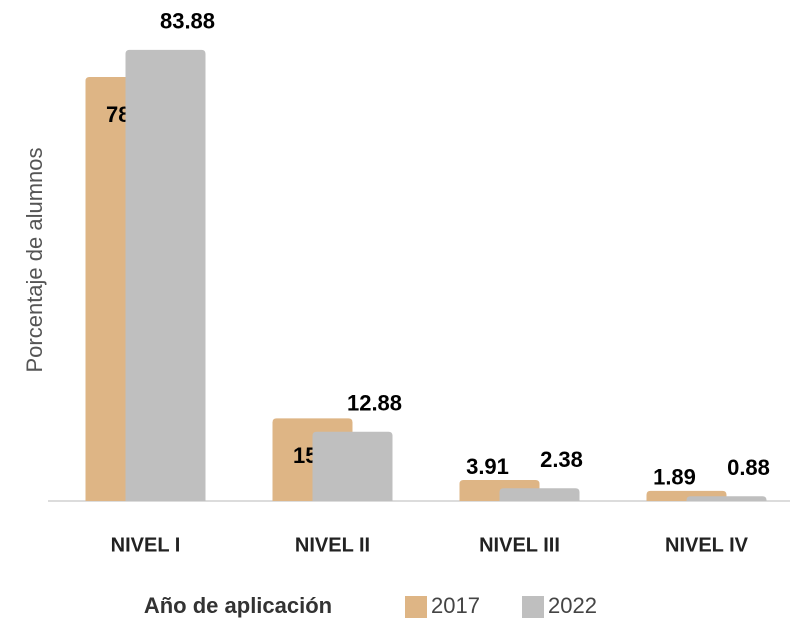 The width and height of the screenshot is (797, 626). Describe the element at coordinates (674, 477) in the screenshot. I see `data-label: 1.89` at that location.